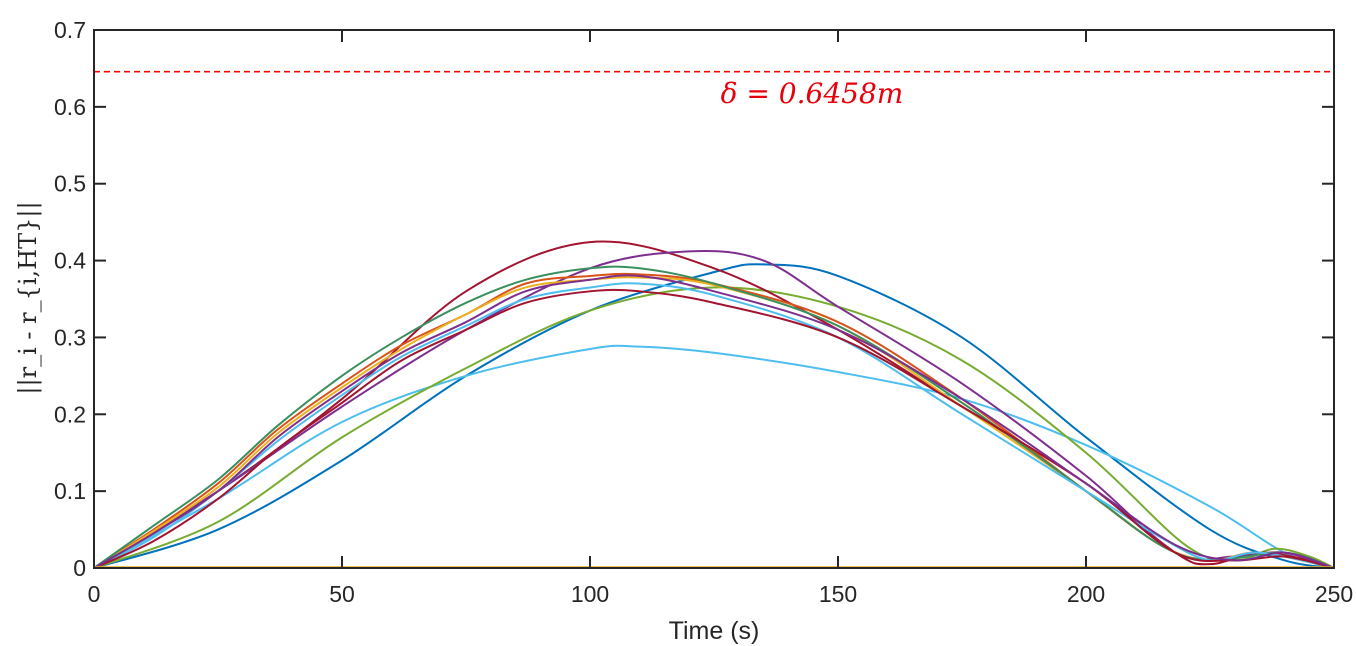 The width and height of the screenshot is (1356, 646). What do you see at coordinates (1086, 594) in the screenshot?
I see `x-tick-label: 200` at bounding box center [1086, 594].